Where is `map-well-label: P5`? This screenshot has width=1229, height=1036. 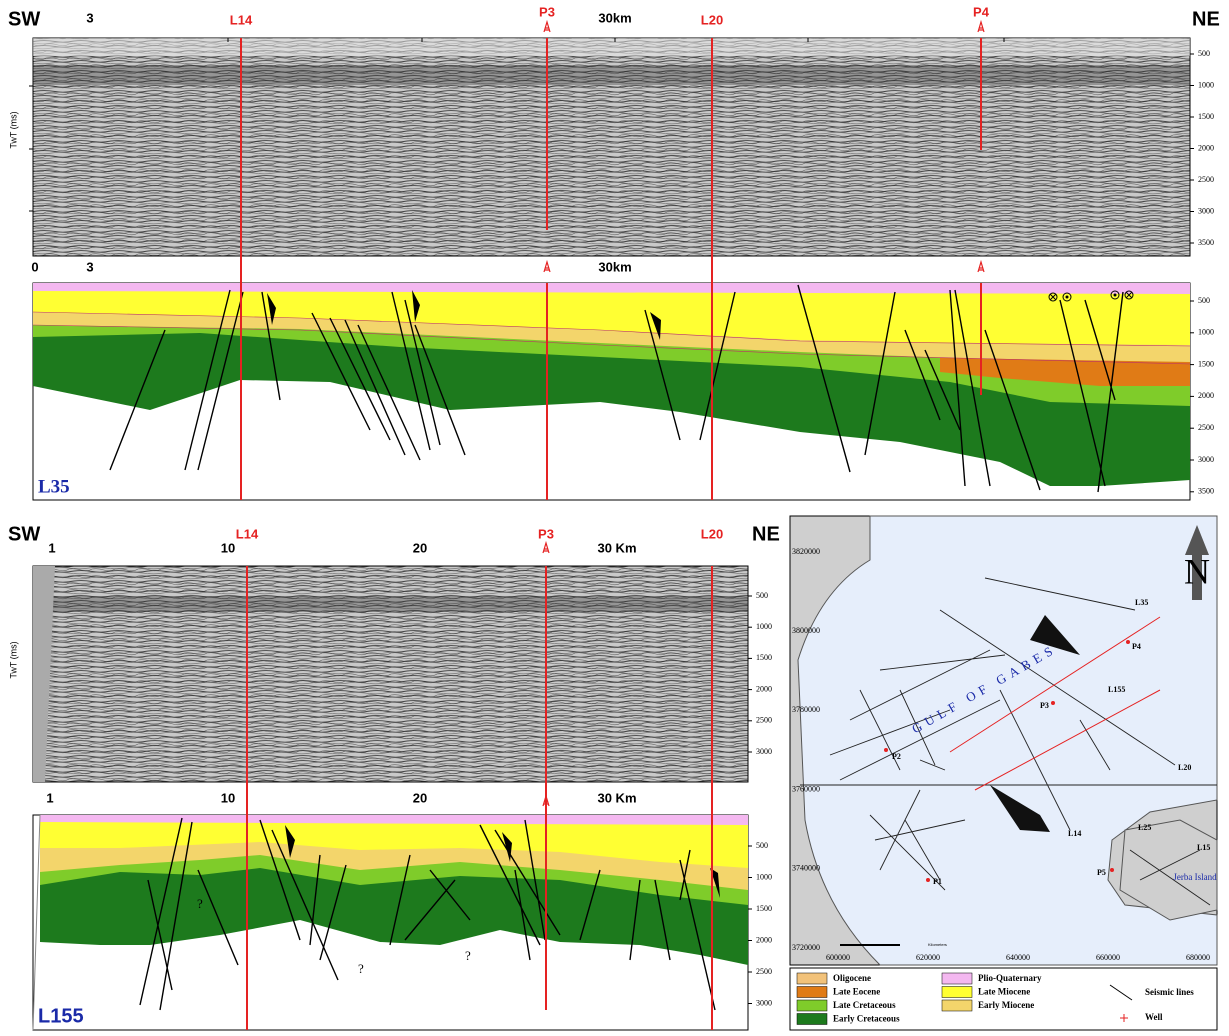 map-well-label: P5 is located at coordinates (1101, 872).